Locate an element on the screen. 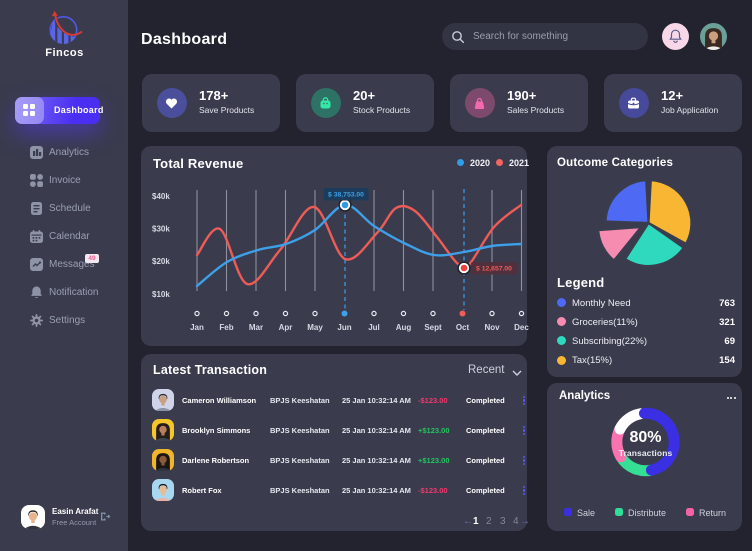 The height and width of the screenshot is (551, 752). svg-text: $20k is located at coordinates (161, 261).